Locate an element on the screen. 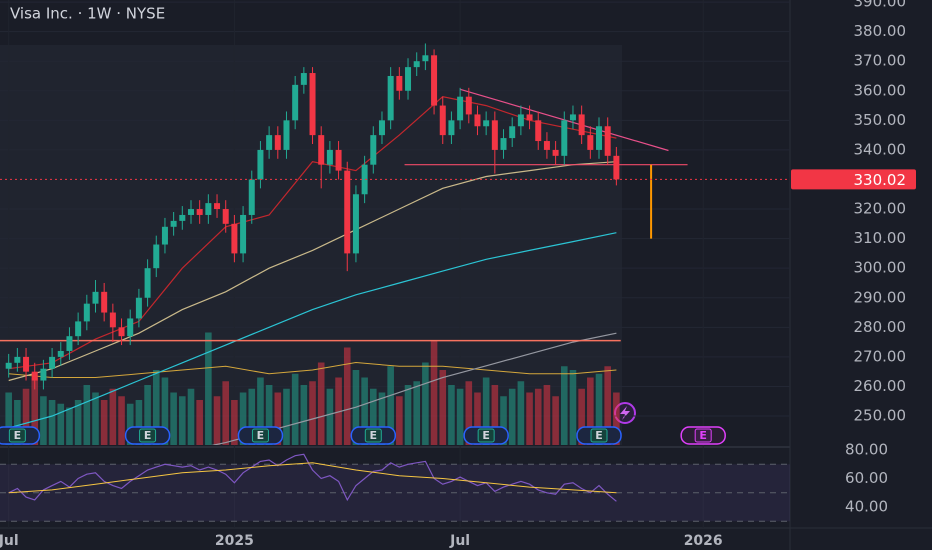 The image size is (932, 550). y-tick-label: 350.00 is located at coordinates (880, 120).